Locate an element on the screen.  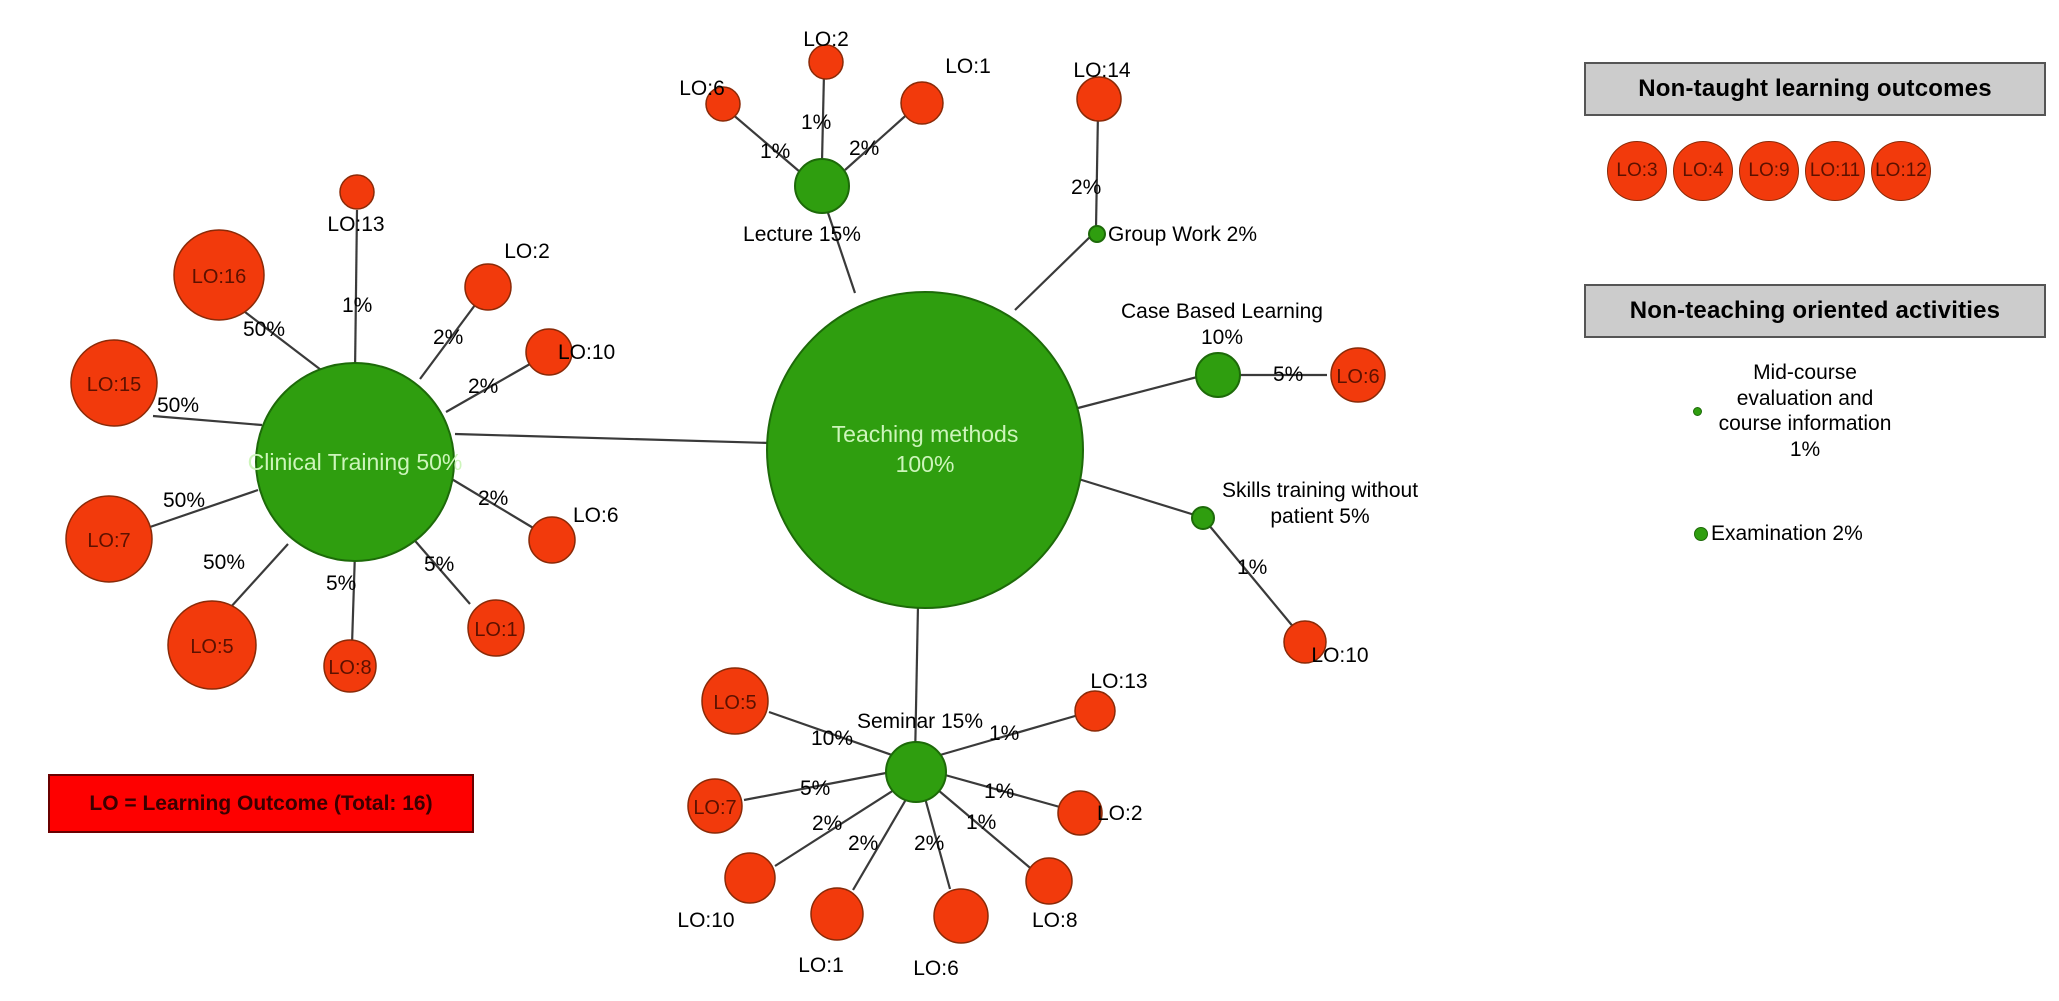
bubble-seminar-lo1 is located at coordinates (837, 914).